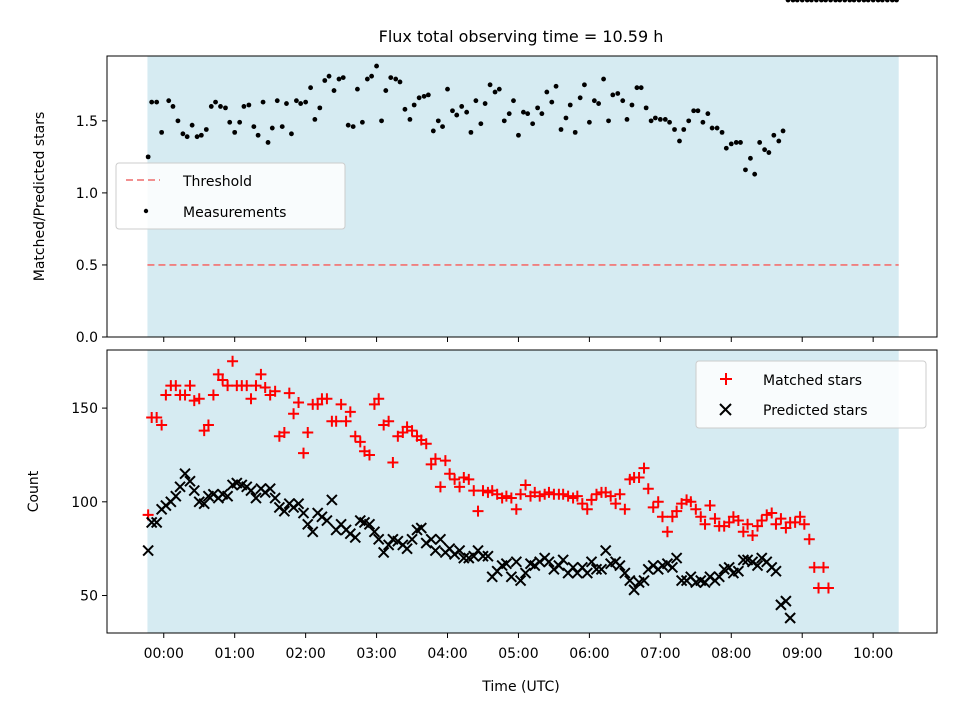 Image resolution: width=960 pixels, height=720 pixels. I want to click on legend-measurements-swatch, so click(146, 211).